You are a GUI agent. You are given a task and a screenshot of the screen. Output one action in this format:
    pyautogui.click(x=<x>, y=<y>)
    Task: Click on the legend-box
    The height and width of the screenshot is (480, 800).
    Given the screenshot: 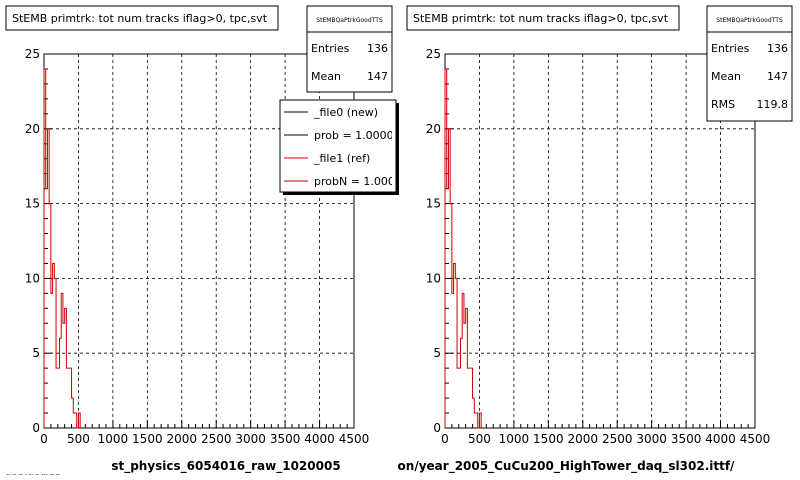 What is the action you would take?
    pyautogui.click(x=338, y=146)
    